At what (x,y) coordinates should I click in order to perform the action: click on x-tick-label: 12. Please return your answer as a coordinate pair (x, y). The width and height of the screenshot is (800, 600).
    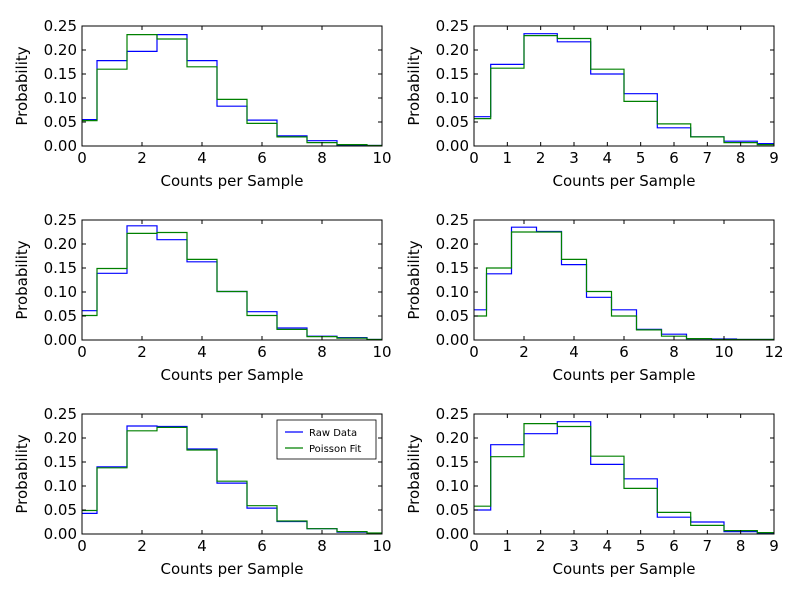
    Looking at the image, I should click on (773, 352).